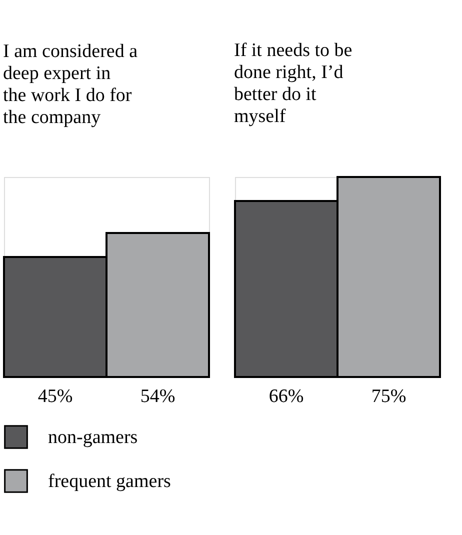 This screenshot has width=462, height=535. Describe the element at coordinates (70, 84) in the screenshot. I see `chart-title: I am considered a deep expert in the work I do for the company` at that location.